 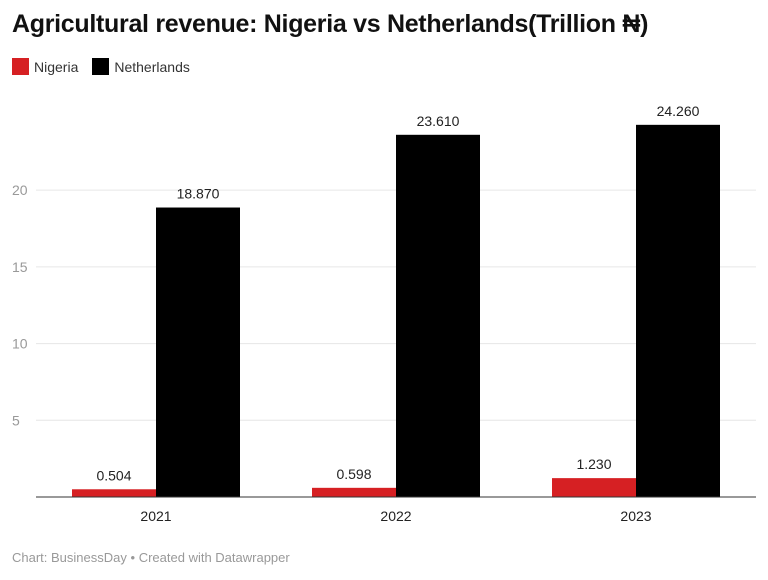 I want to click on x-tick-label-2023: 2023, so click(x=635, y=516).